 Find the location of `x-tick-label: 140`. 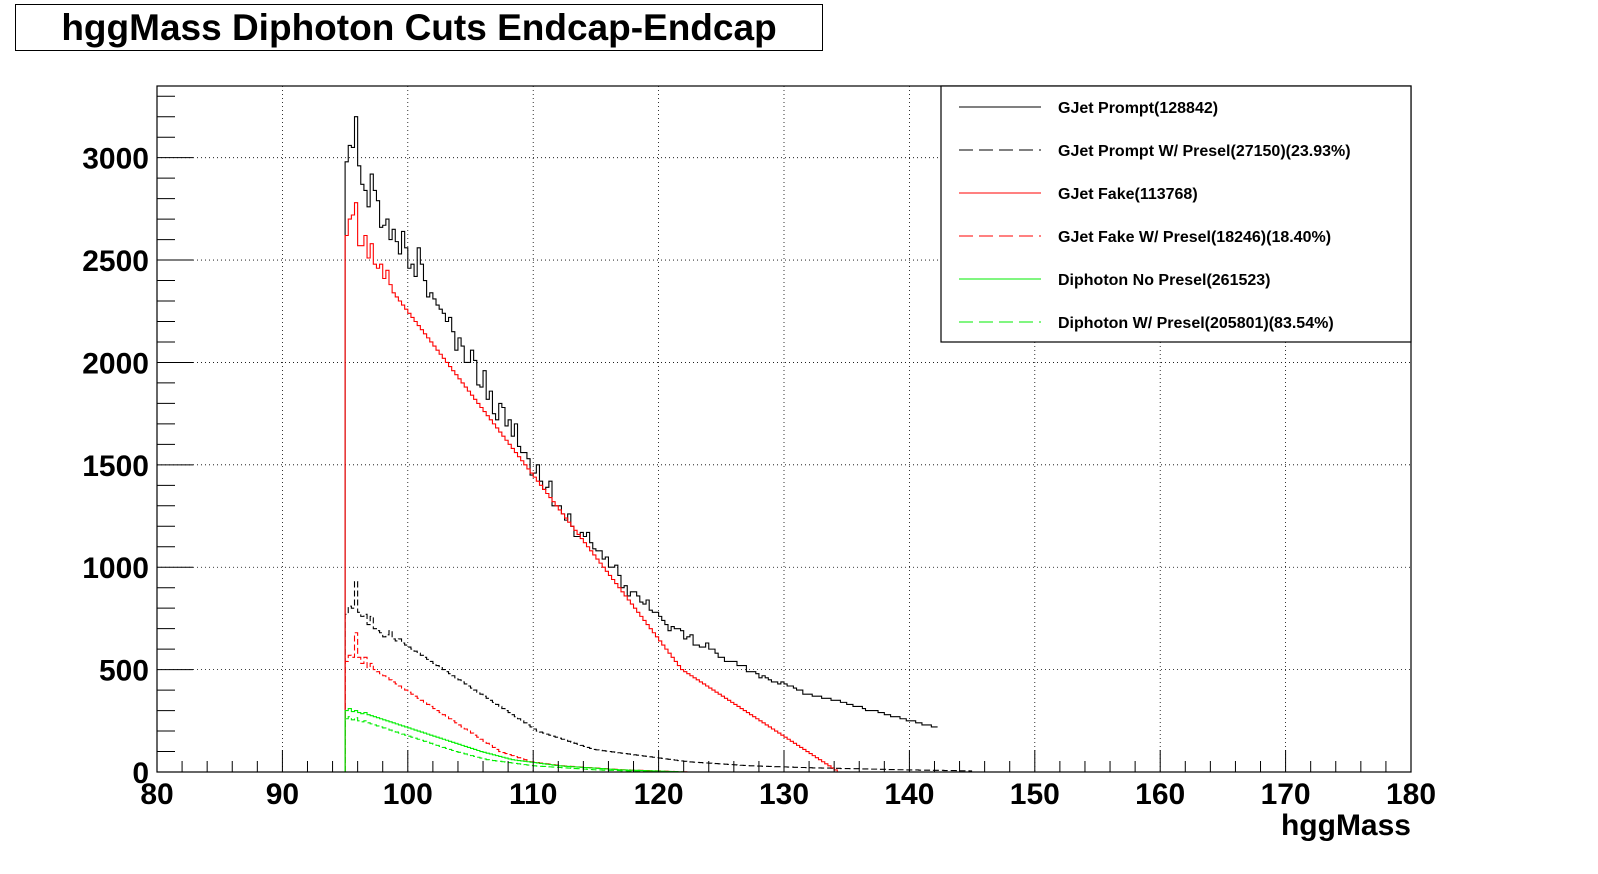

x-tick-label: 140 is located at coordinates (909, 794).